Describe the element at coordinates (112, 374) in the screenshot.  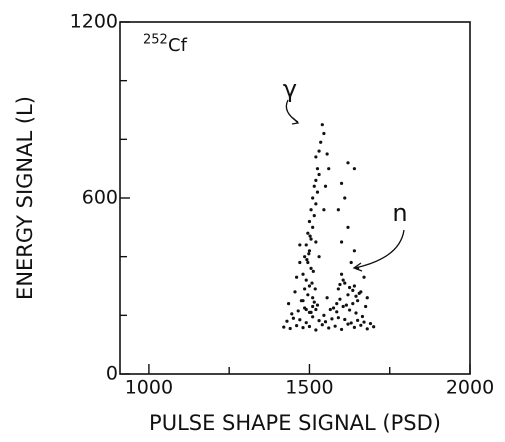
I see `y-tick-label: 0` at that location.